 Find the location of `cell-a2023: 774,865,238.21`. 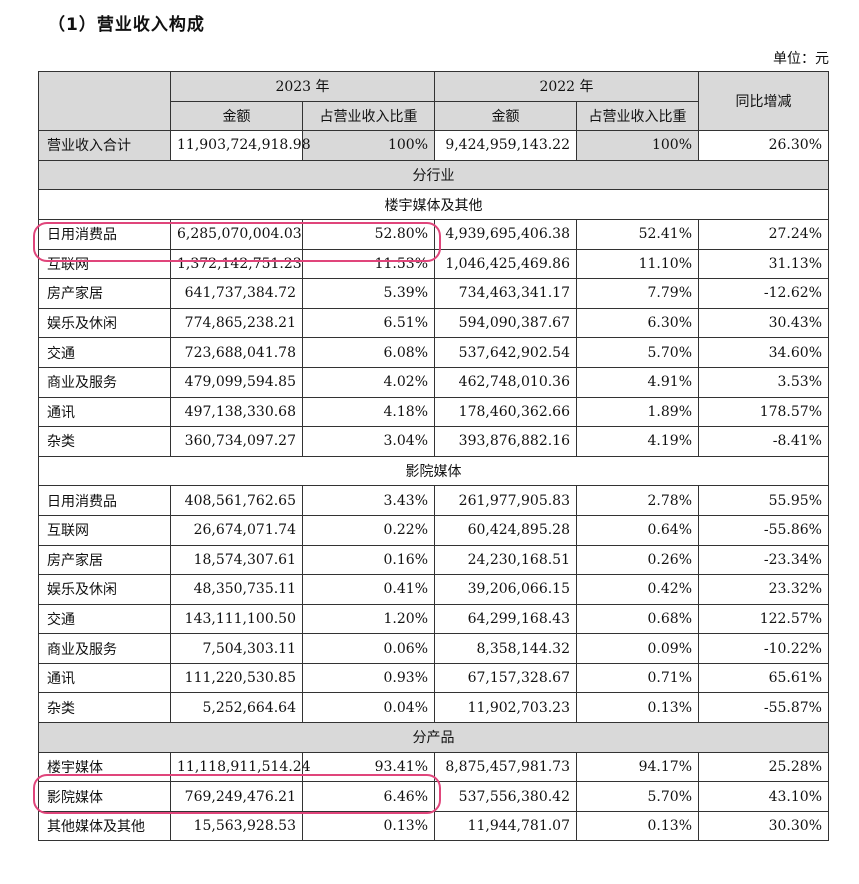

cell-a2023: 774,865,238.21 is located at coordinates (236, 323).